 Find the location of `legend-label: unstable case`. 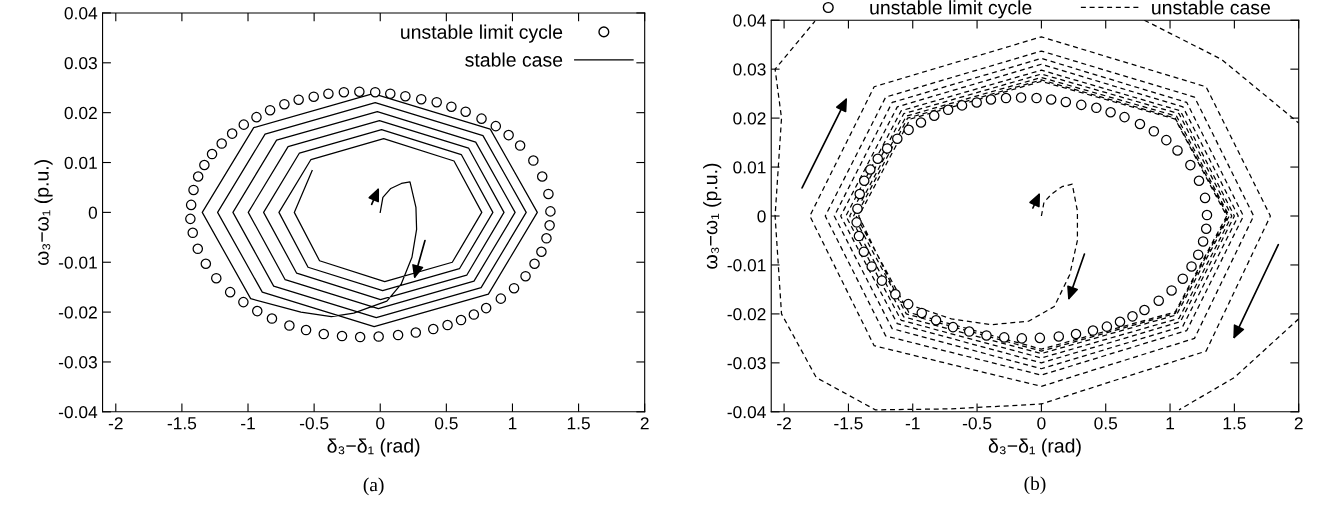

legend-label: unstable case is located at coordinates (1211, 7).